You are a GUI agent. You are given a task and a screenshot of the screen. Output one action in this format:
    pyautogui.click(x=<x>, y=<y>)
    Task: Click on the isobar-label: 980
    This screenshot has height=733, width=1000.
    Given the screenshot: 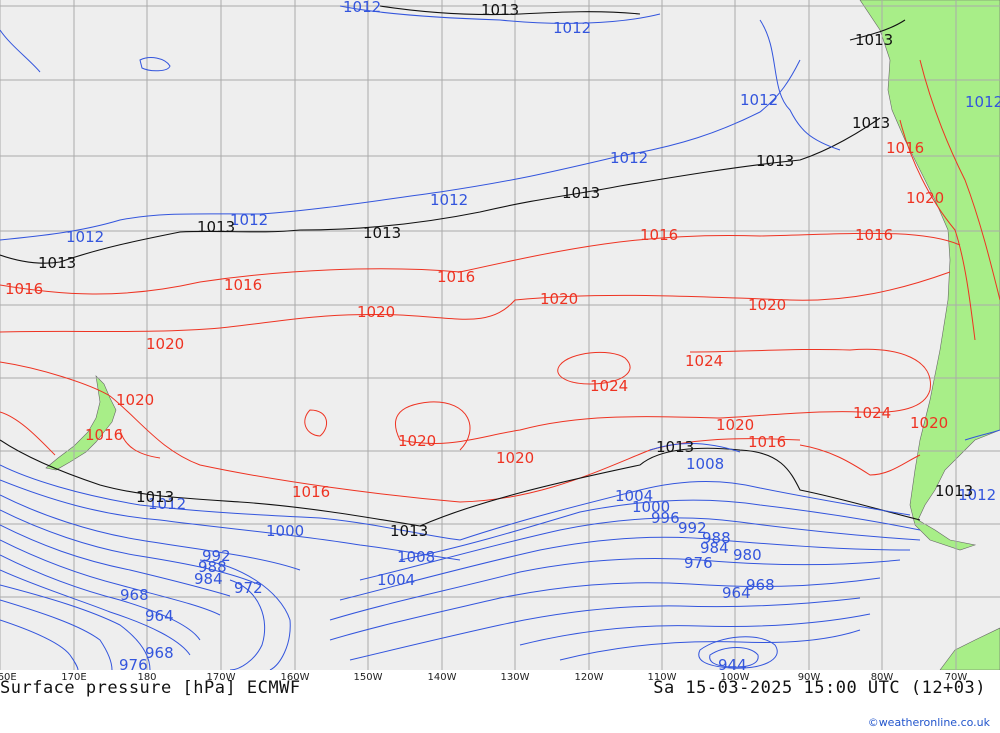 What is the action you would take?
    pyautogui.click(x=747, y=555)
    